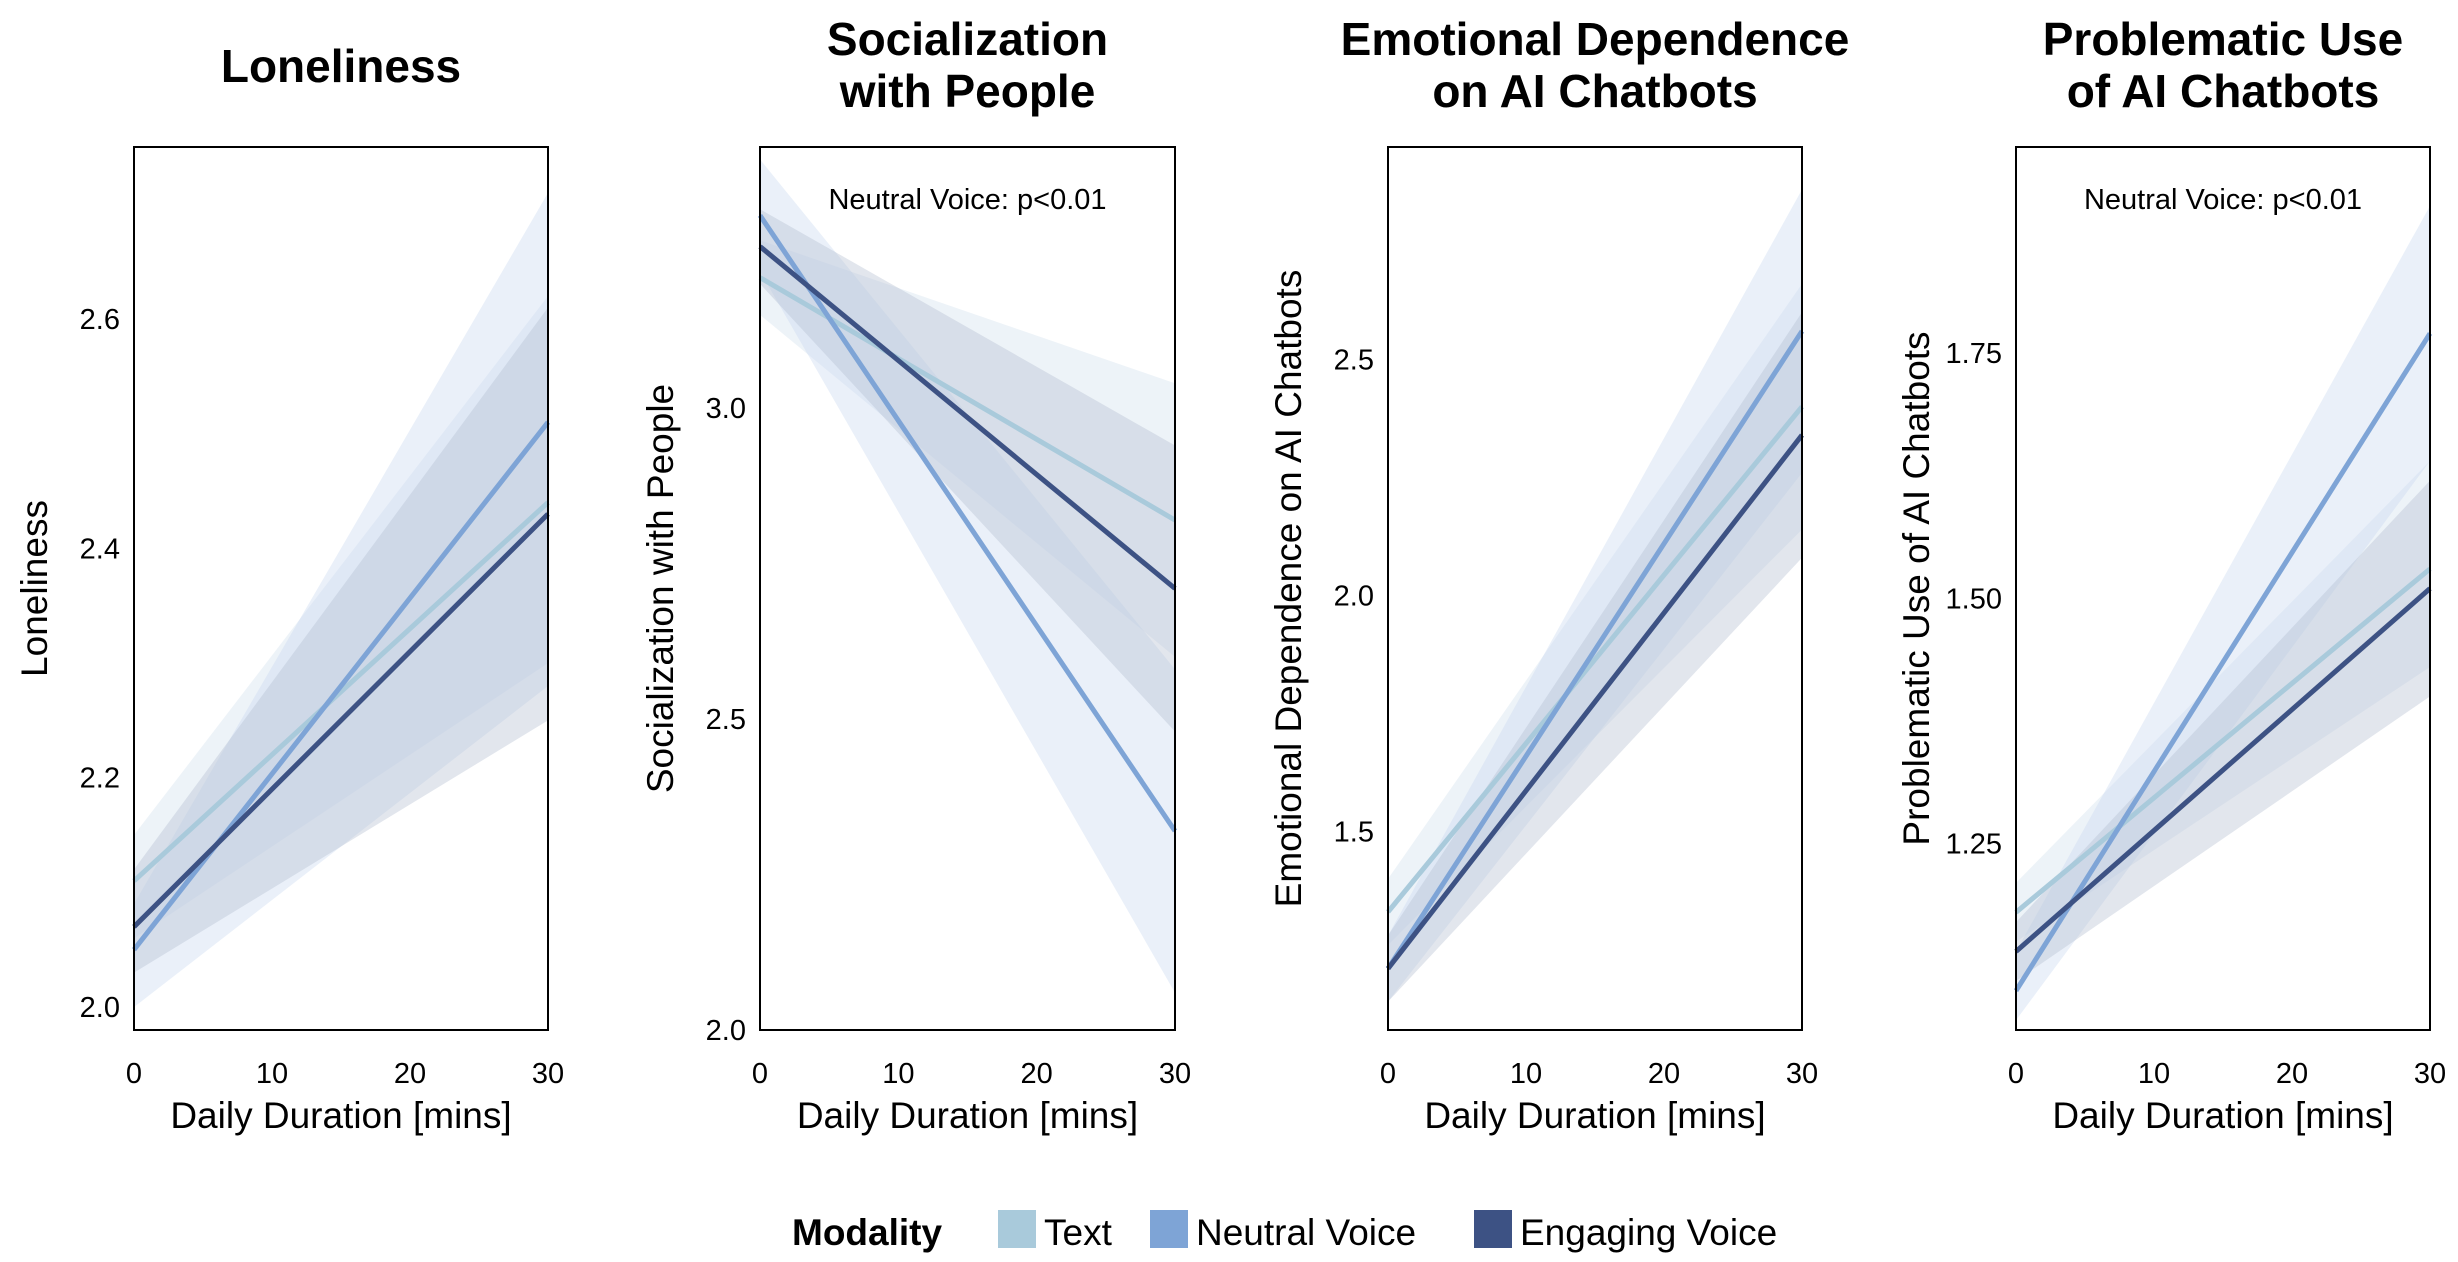  What do you see at coordinates (2223, 91) in the screenshot?
I see `panel-title-line: of AI Chatbots` at bounding box center [2223, 91].